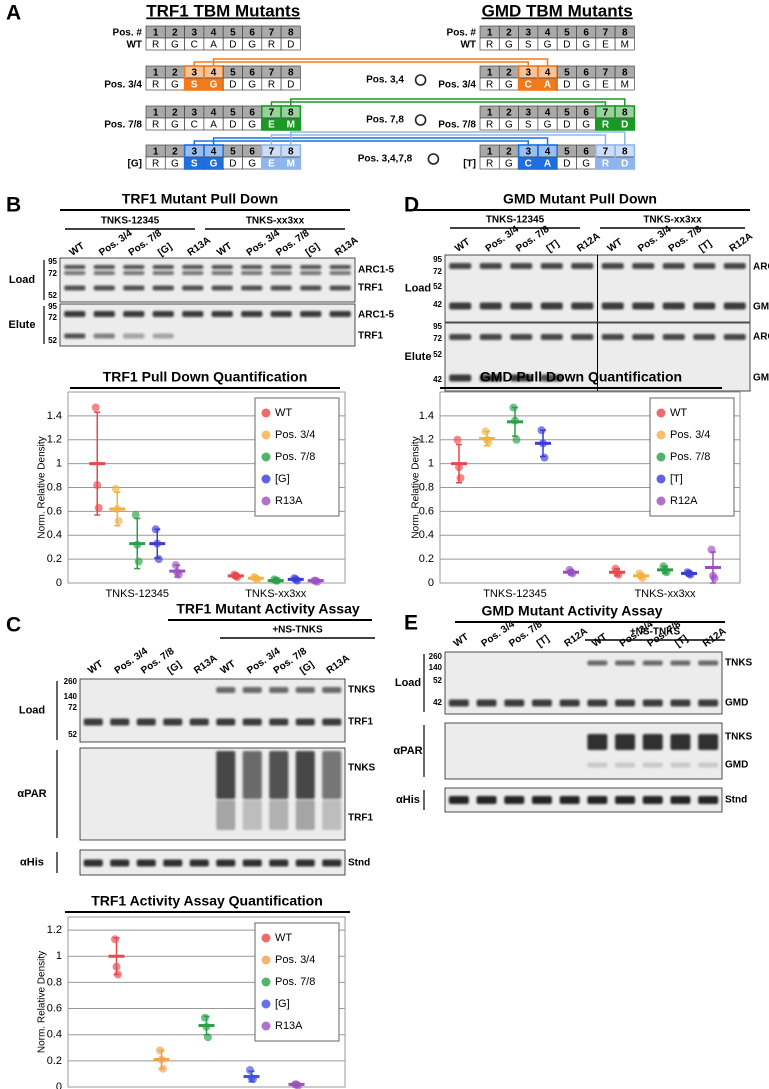 This screenshot has height=1089, width=769. I want to click on legend-label: R13A, so click(289, 501).